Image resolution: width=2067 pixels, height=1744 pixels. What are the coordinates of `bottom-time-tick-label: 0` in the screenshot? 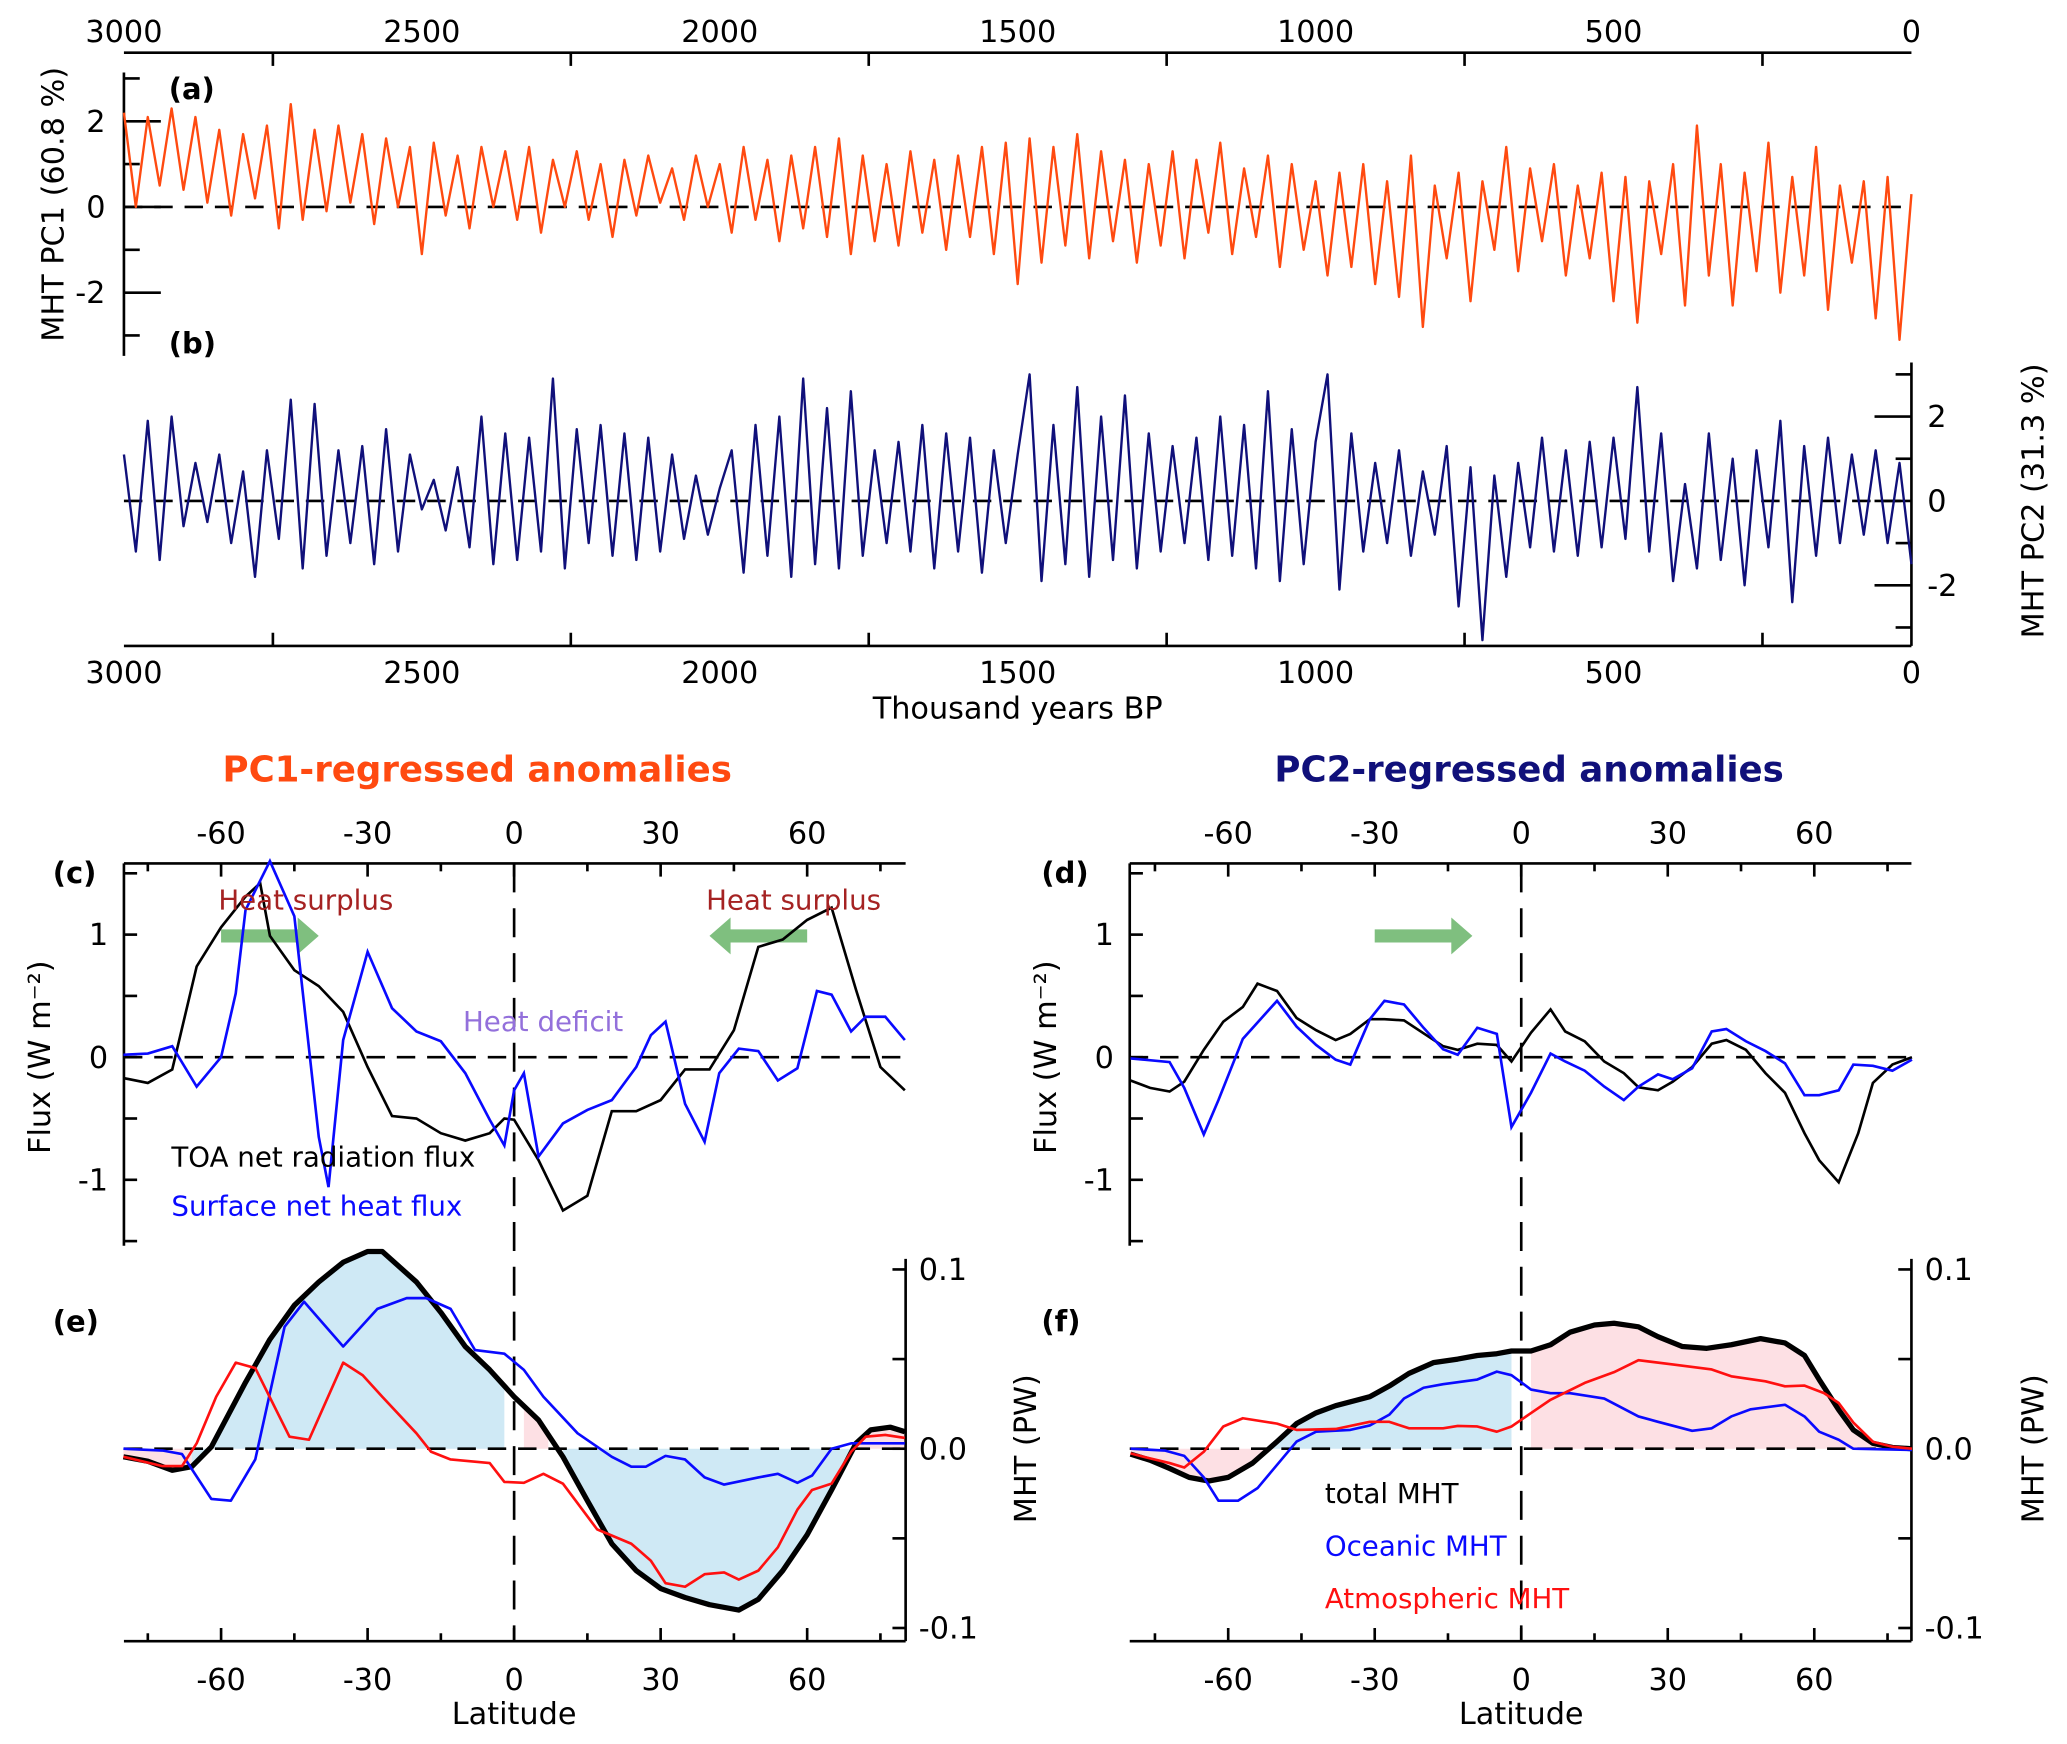 It's located at (1911, 673).